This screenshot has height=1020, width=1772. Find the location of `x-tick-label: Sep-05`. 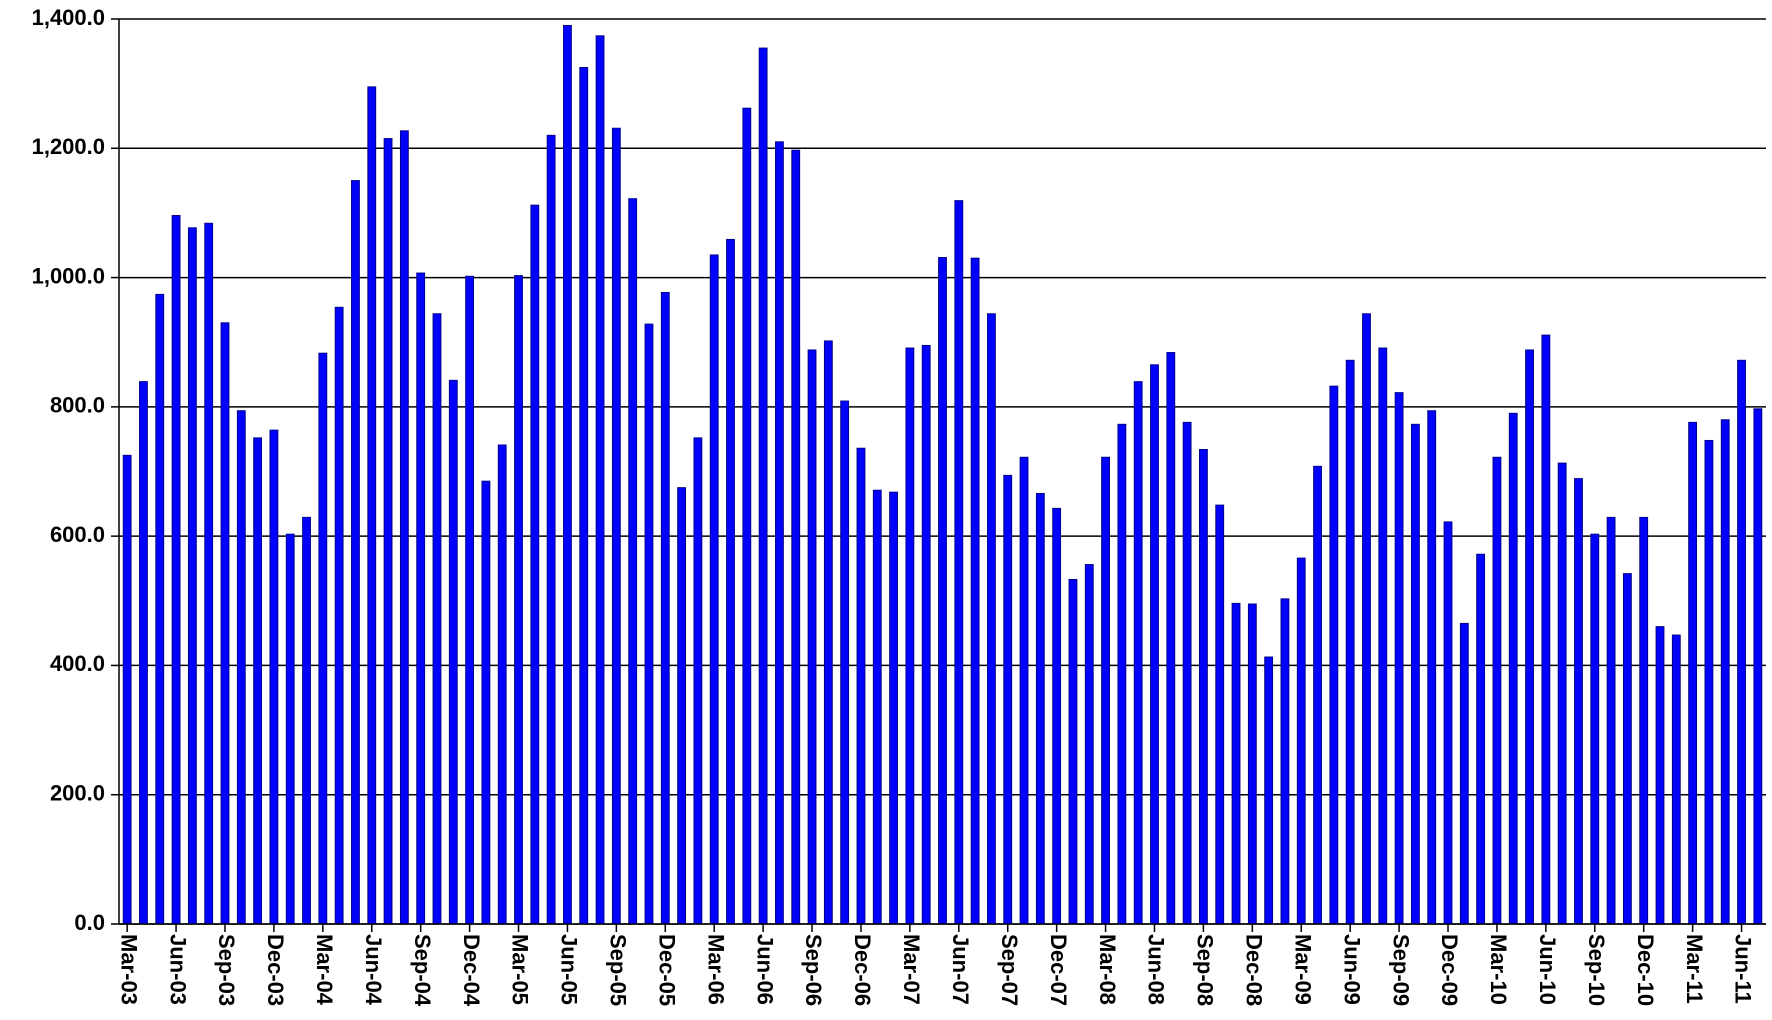

x-tick-label: Sep-05 is located at coordinates (618, 970).